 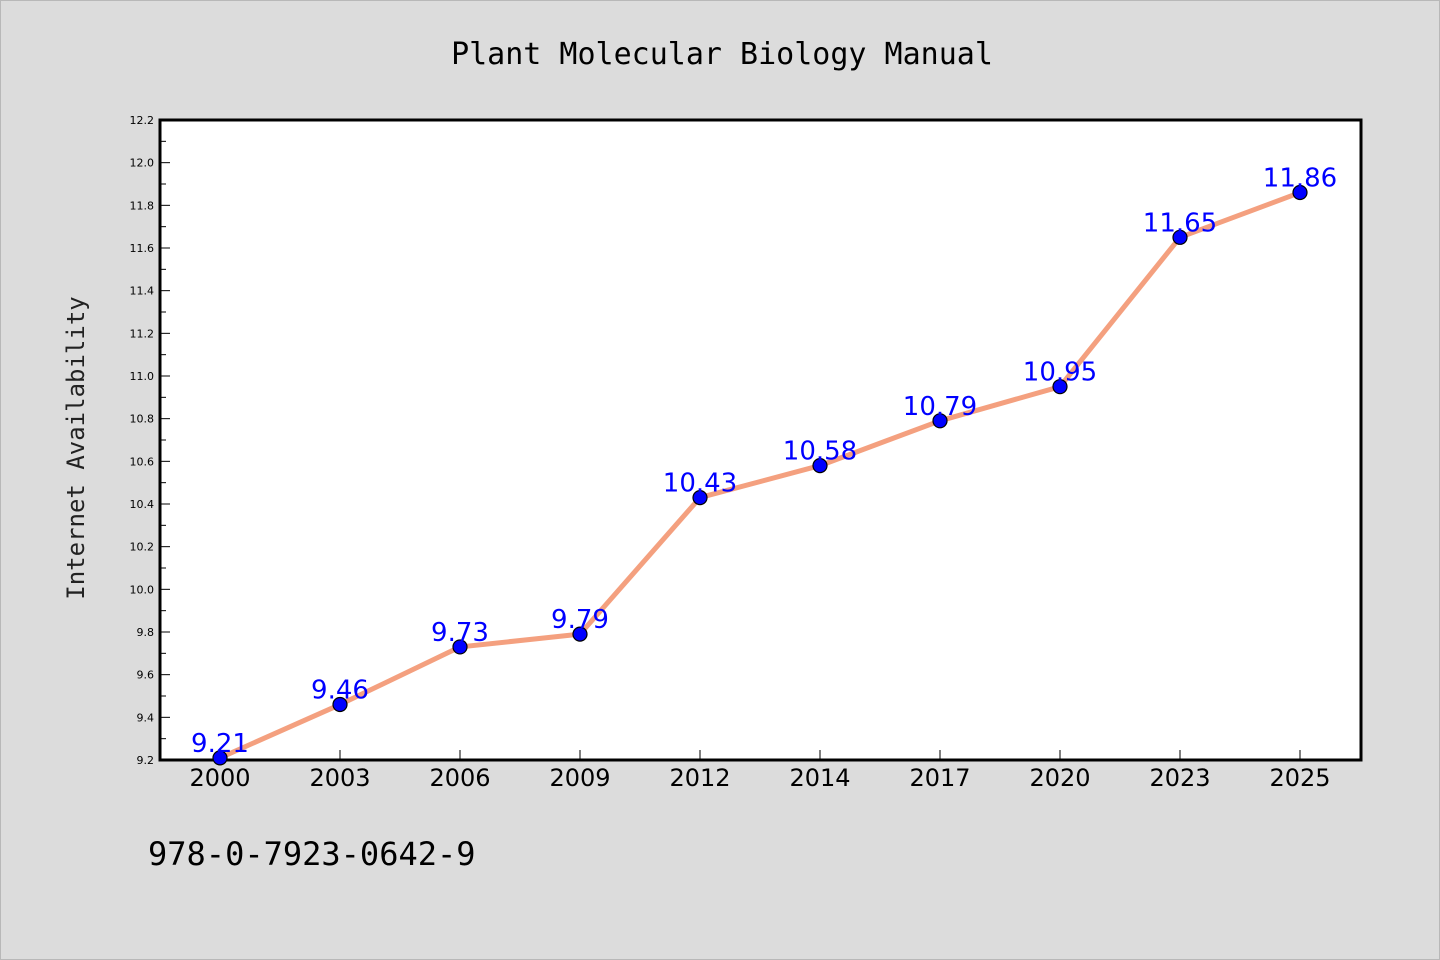 What do you see at coordinates (142, 120) in the screenshot?
I see `y-tick-label: 12.2` at bounding box center [142, 120].